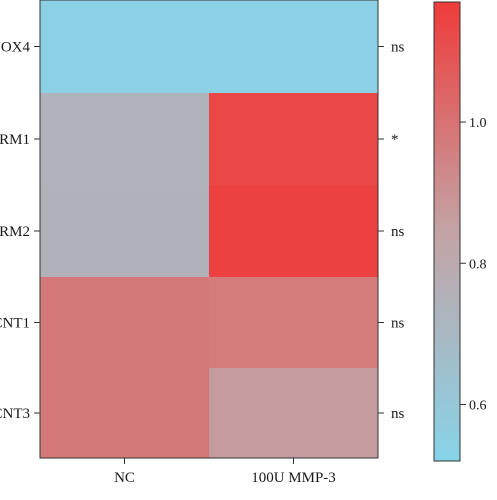 Image resolution: width=497 pixels, height=500 pixels. Describe the element at coordinates (395, 140) in the screenshot. I see `significance-label: *` at that location.